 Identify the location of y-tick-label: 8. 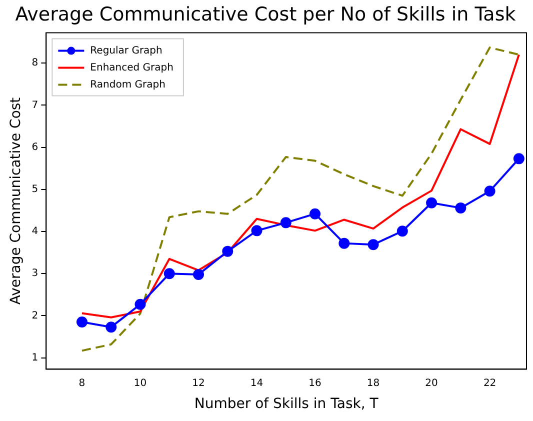
(35, 63).